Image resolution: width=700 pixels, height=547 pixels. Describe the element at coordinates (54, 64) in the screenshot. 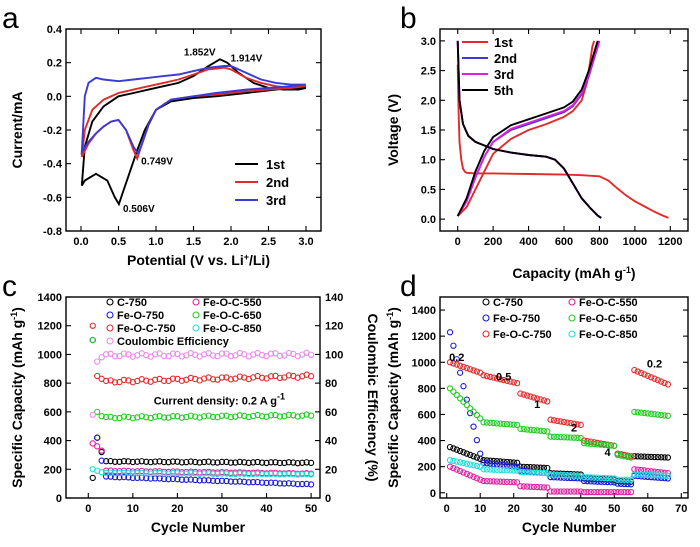

I see `panel-a-ytick-label: 0.2` at that location.